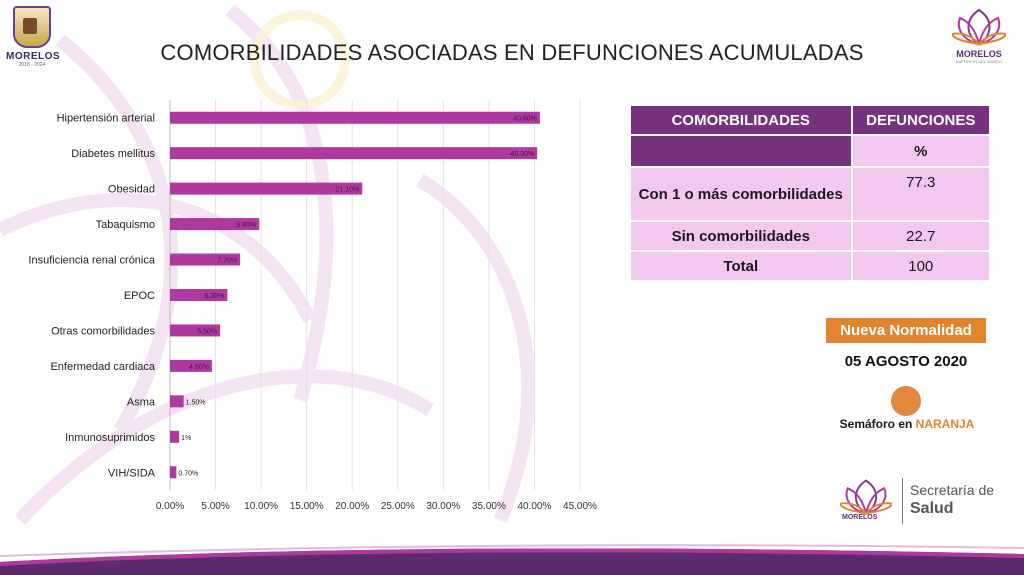  Describe the element at coordinates (979, 27) in the screenshot. I see `lotus-icon` at that location.